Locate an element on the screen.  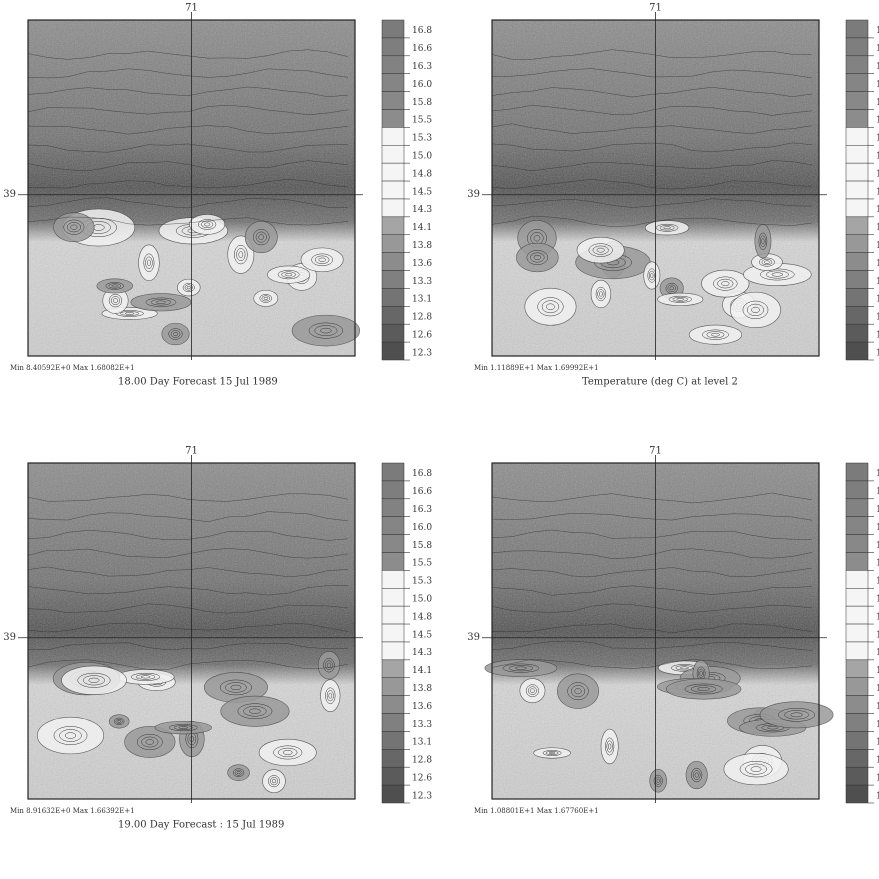
stats-label: Min 1.08801E+1 Max 1.67760E+1 is located at coordinates (536, 811).